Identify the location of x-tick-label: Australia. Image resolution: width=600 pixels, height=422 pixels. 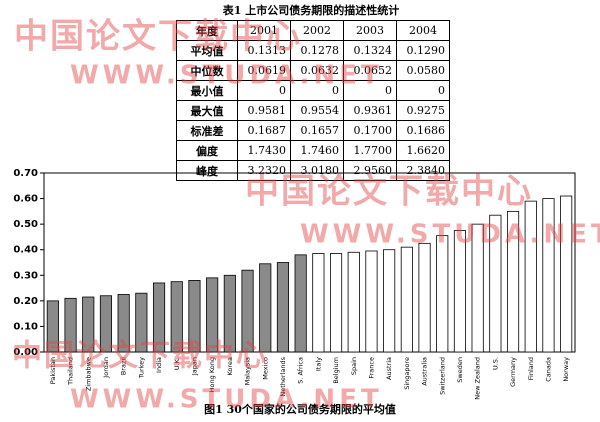
(425, 371).